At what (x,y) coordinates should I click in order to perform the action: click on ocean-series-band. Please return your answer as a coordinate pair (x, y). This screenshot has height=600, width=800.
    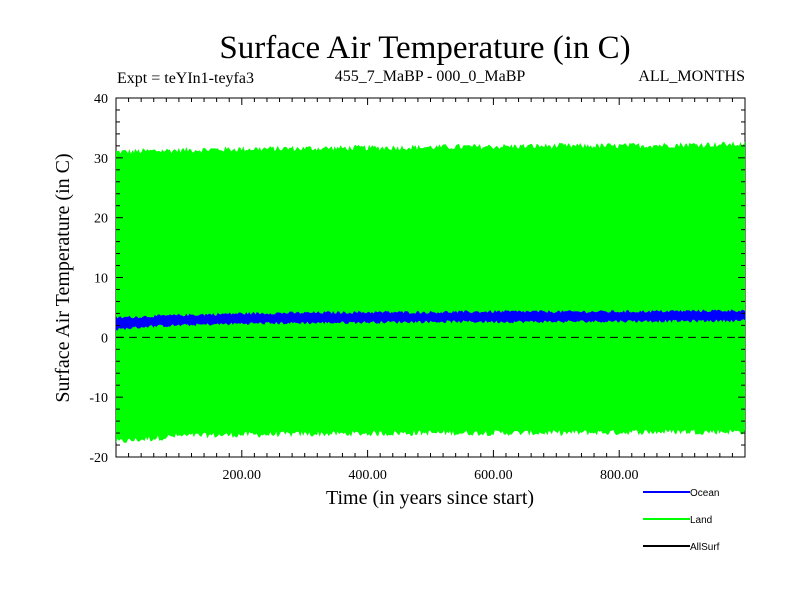
    Looking at the image, I should click on (430, 320).